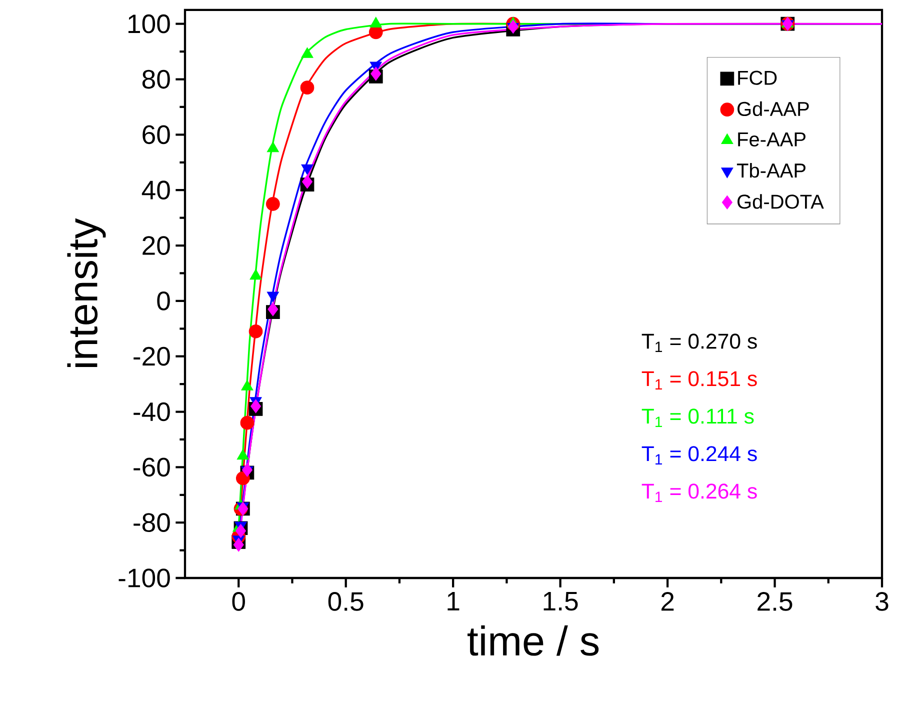  Describe the element at coordinates (163, 300) in the screenshot. I see `y-tick-label: 0` at that location.